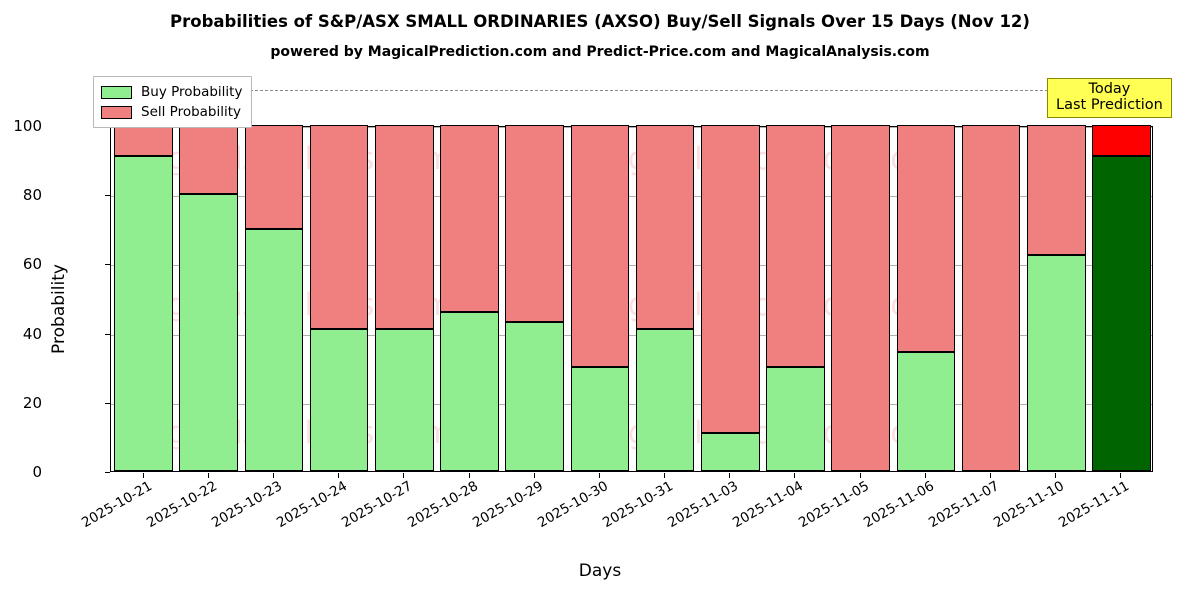 The height and width of the screenshot is (600, 1200). Describe the element at coordinates (27, 126) in the screenshot. I see `y-tick-label: 100` at that location.